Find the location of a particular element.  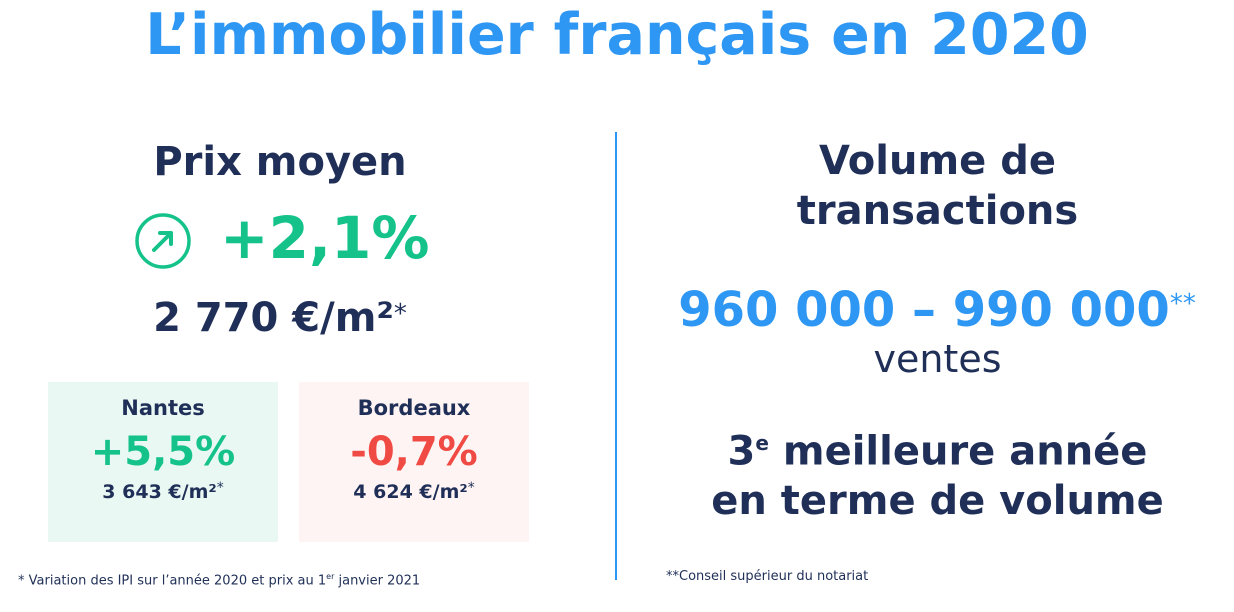

rank-suffix: e is located at coordinates (762, 443).